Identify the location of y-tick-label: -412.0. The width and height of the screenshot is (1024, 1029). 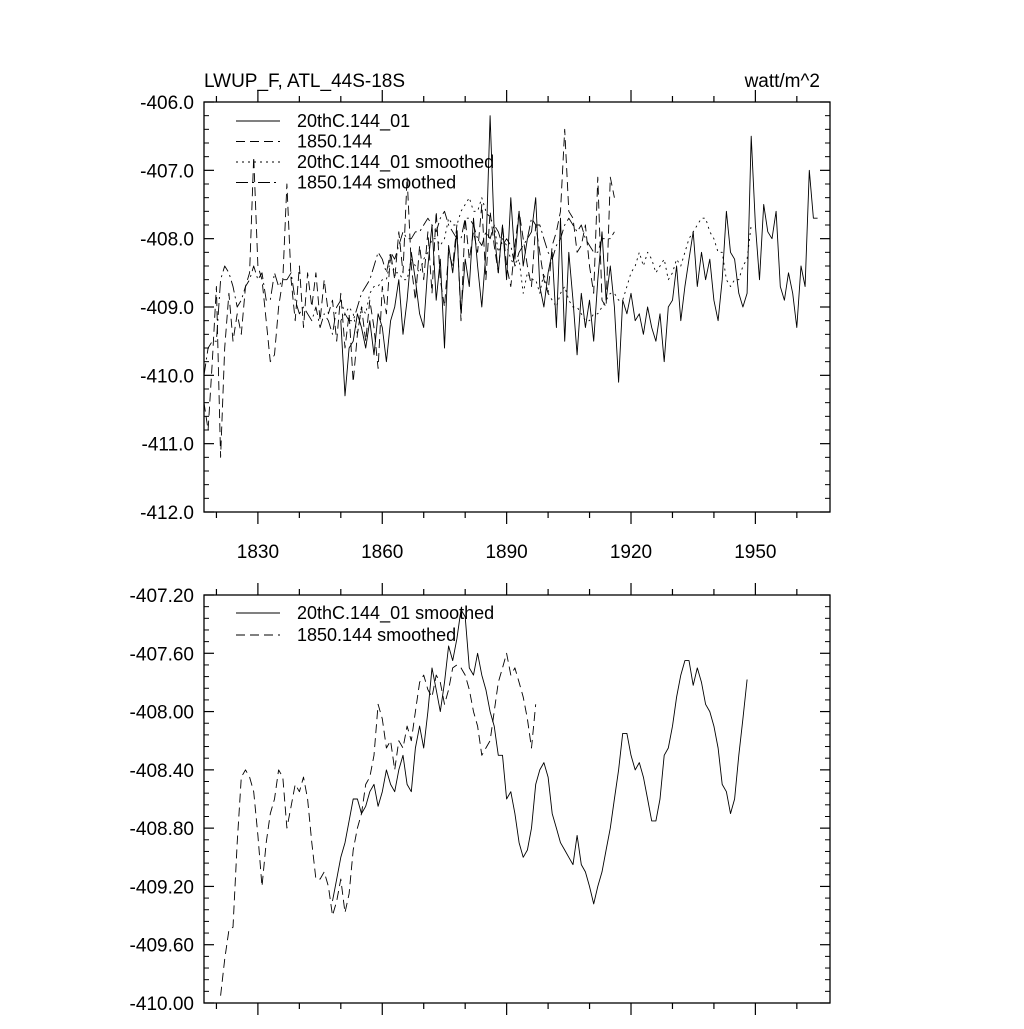
(167, 513).